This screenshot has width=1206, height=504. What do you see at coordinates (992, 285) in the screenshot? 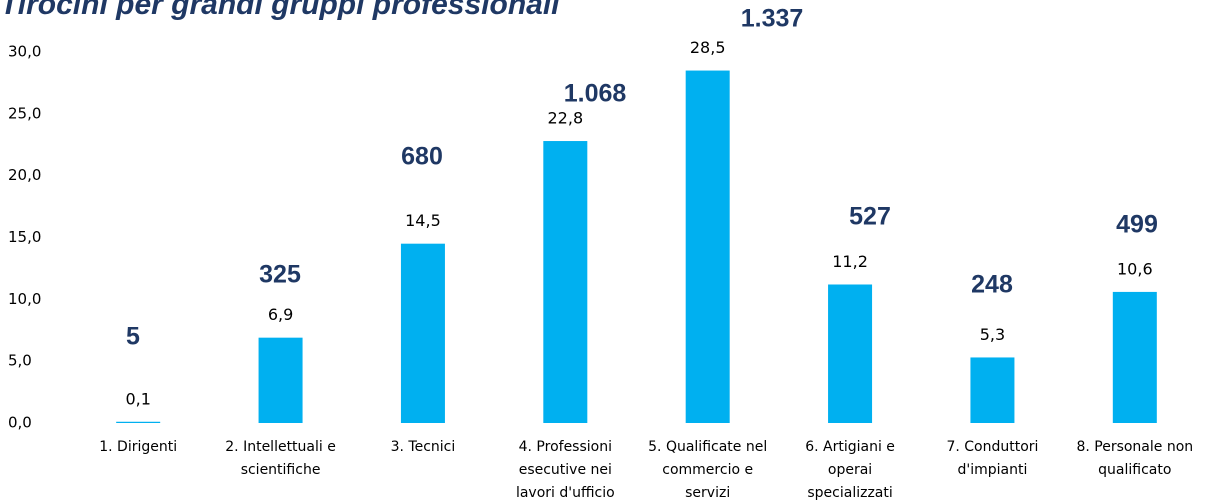
I see `count-label: 248` at bounding box center [992, 285].